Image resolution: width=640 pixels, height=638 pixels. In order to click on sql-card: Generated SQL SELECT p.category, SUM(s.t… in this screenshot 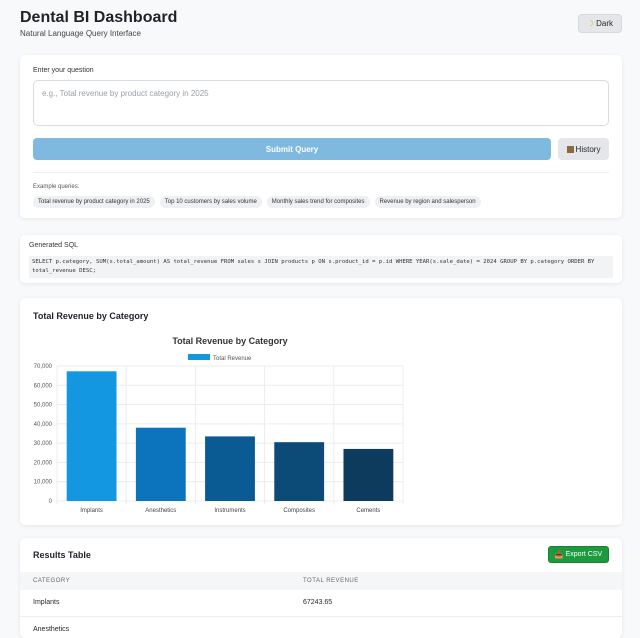, I will do `click(321, 259)`.